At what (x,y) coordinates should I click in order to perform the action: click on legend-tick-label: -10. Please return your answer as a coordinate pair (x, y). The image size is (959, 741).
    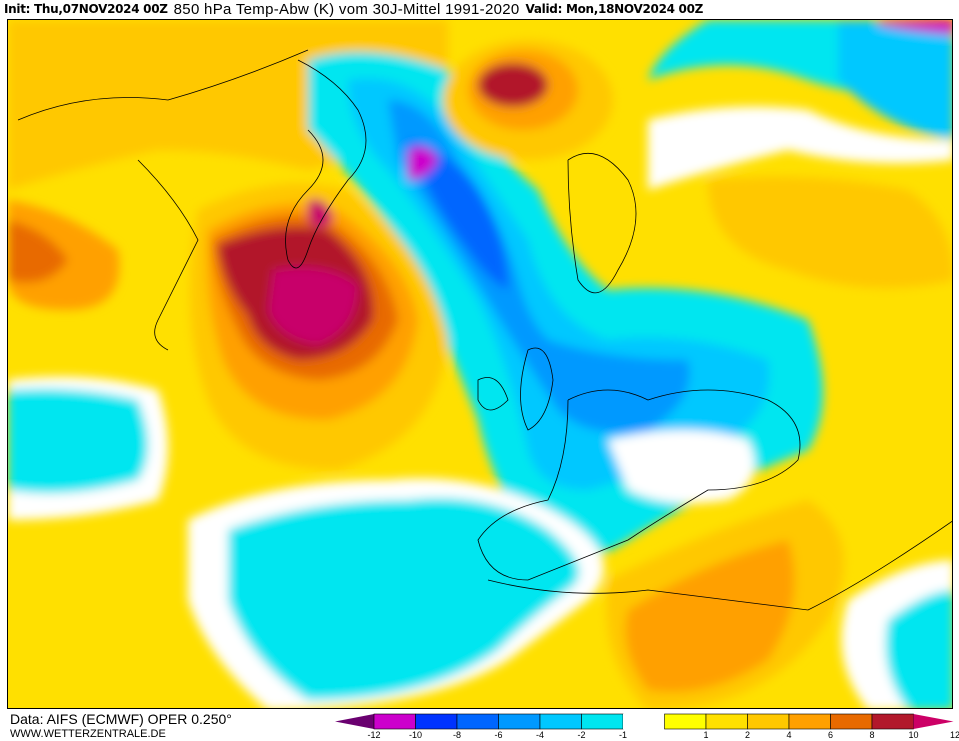
    Looking at the image, I should click on (415, 735).